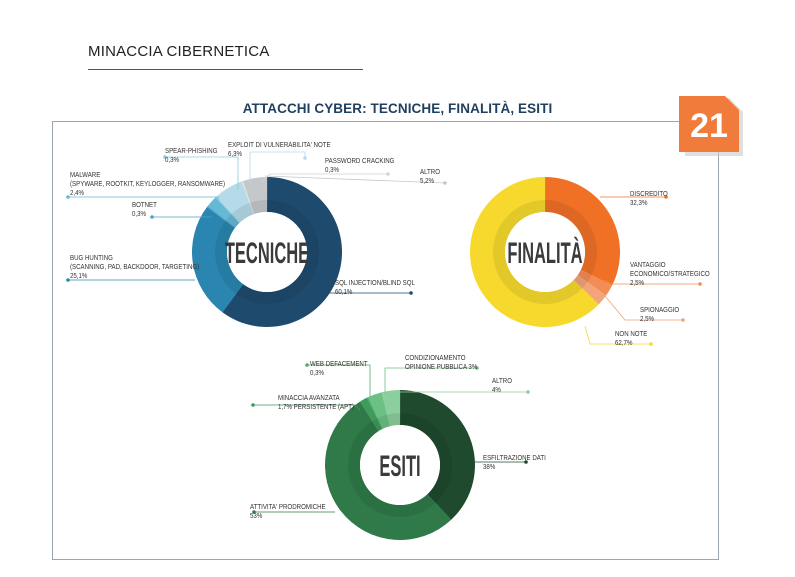 This screenshot has height=577, width=795. I want to click on section-divider, so click(225, 69).